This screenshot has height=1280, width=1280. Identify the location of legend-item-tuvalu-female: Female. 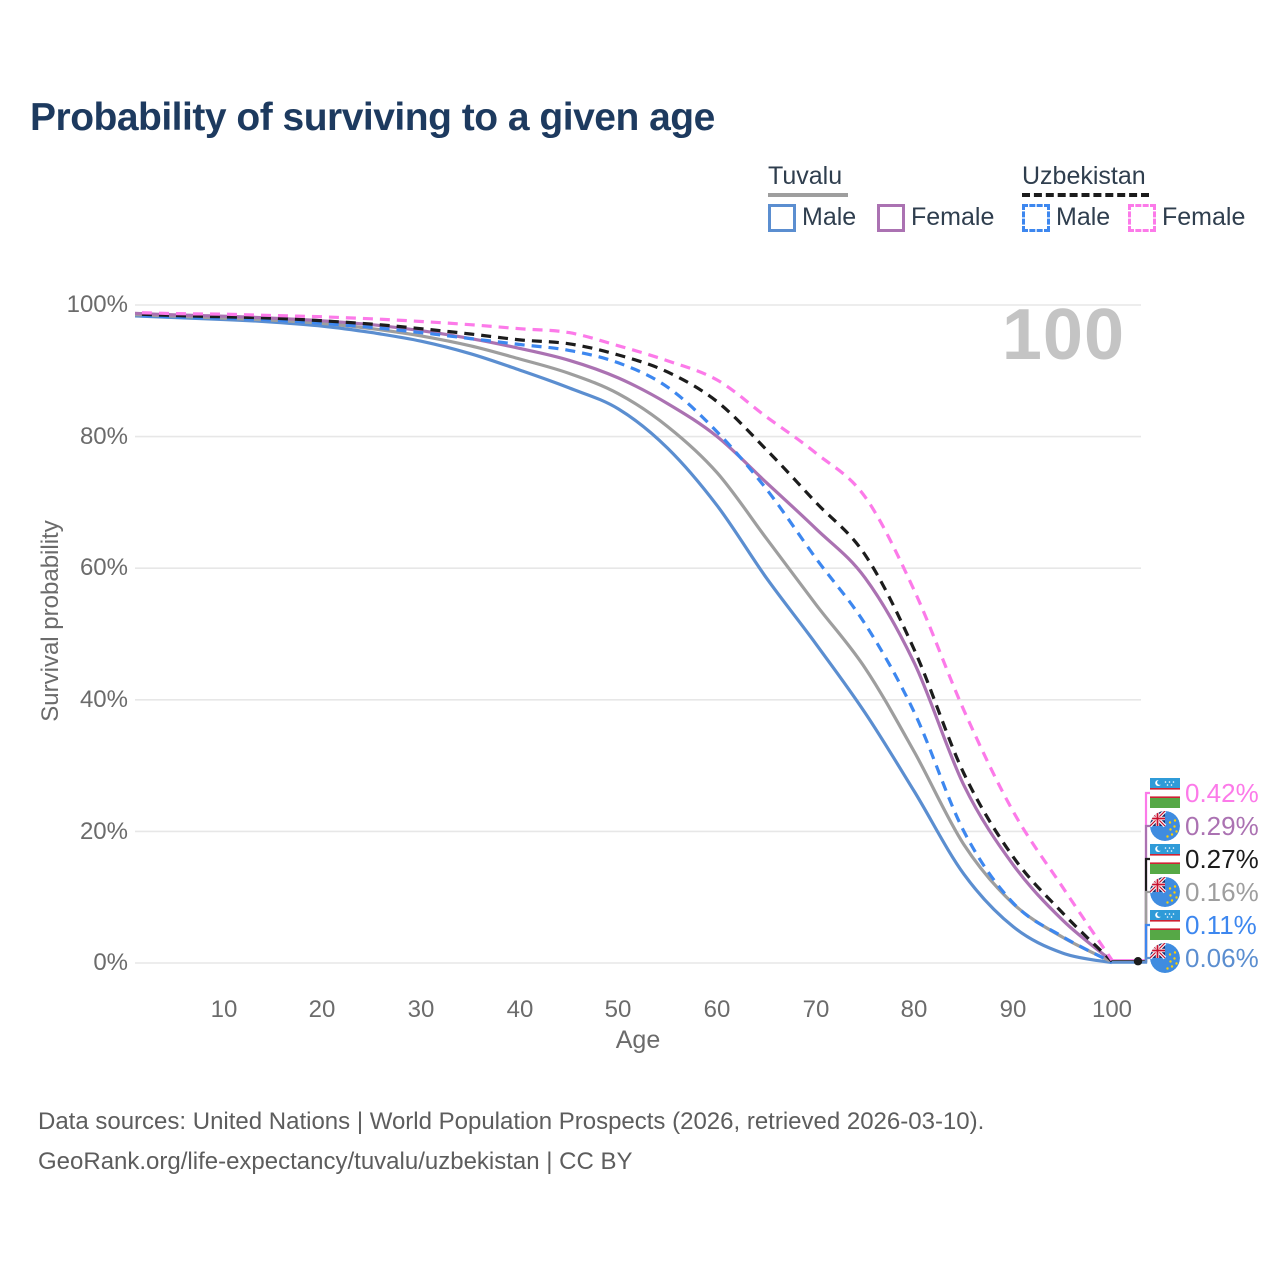
(935, 217).